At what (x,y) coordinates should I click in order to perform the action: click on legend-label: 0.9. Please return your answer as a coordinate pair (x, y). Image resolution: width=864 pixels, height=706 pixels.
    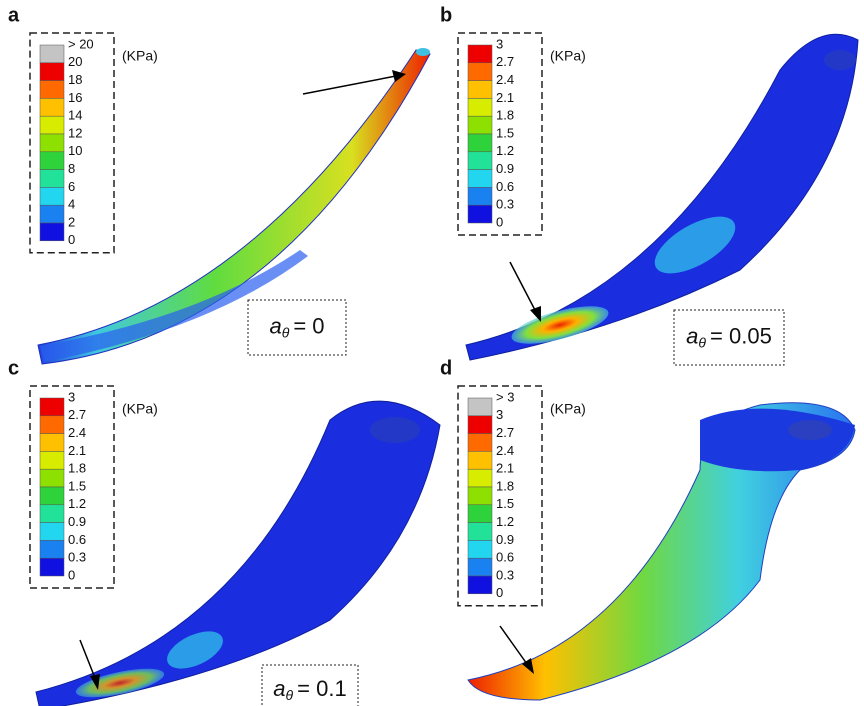
    Looking at the image, I should click on (505, 539).